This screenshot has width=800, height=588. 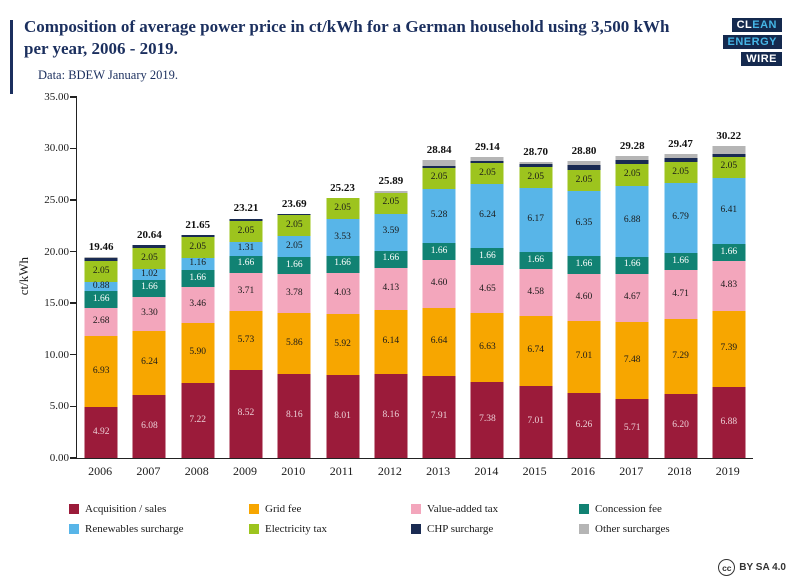 What do you see at coordinates (283, 508) in the screenshot?
I see `legend-label: Grid fee` at bounding box center [283, 508].